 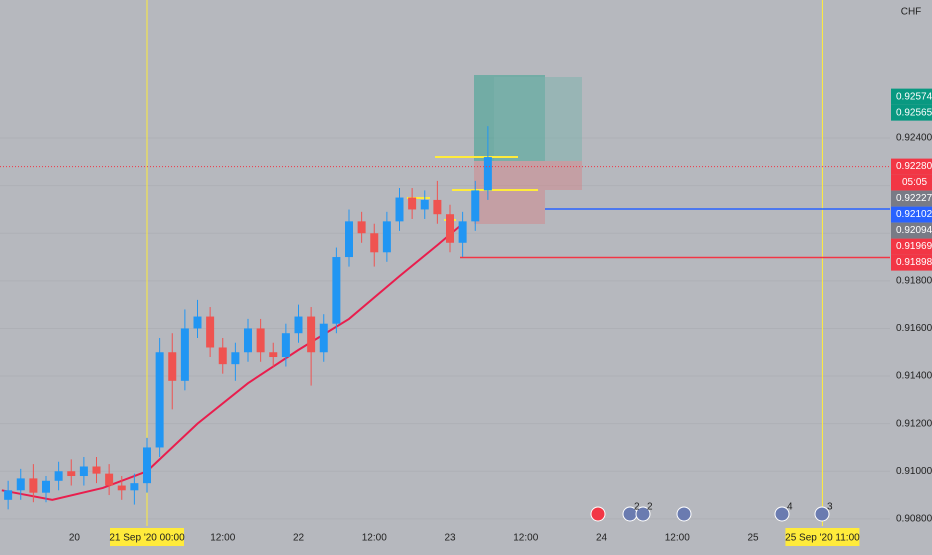 I want to click on y-tick-label: 0.91400, so click(x=914, y=376).